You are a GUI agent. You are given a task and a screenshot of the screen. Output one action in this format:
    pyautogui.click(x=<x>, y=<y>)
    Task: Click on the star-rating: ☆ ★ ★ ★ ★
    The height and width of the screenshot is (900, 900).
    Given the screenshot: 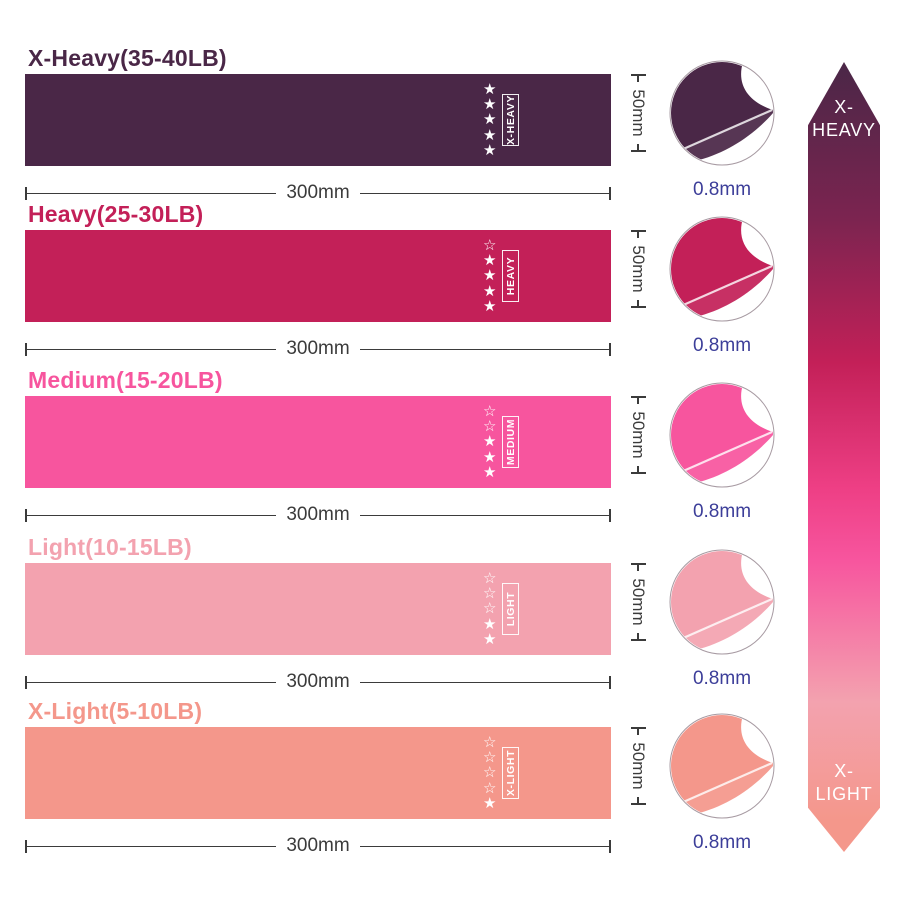 What is the action you would take?
    pyautogui.click(x=489, y=276)
    